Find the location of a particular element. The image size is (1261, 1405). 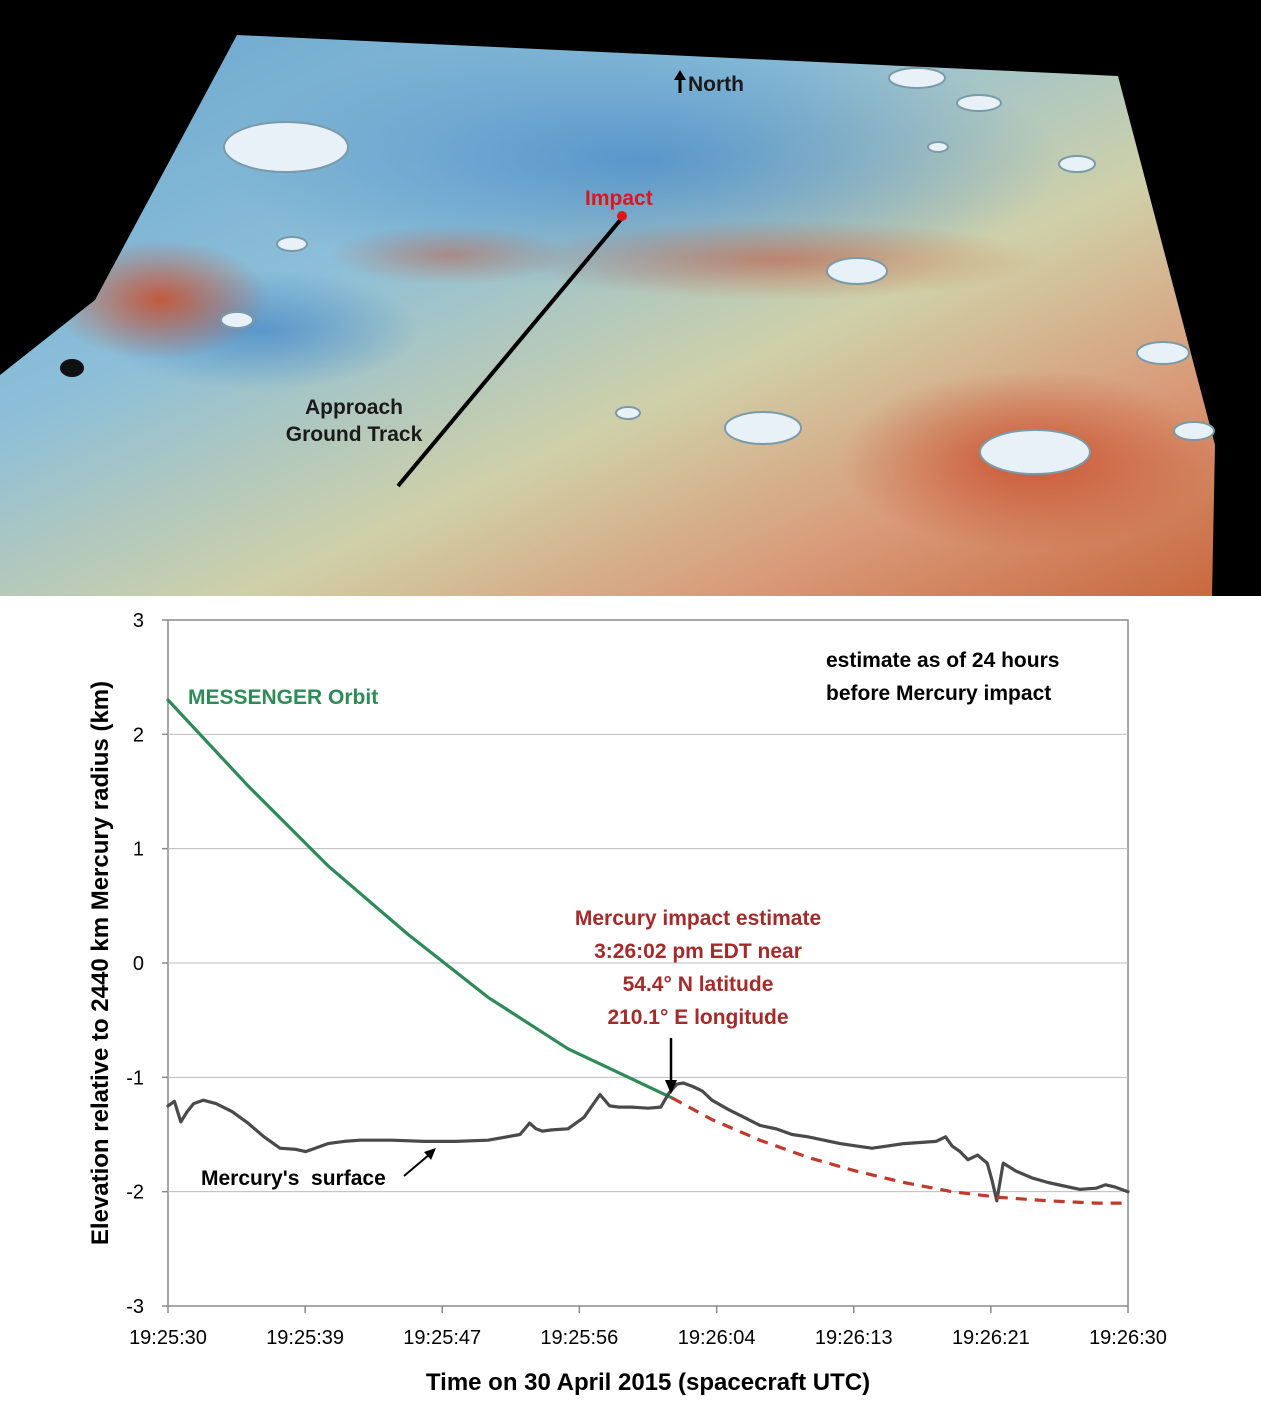

orbit-label: MESSENGER Orbit is located at coordinates (283, 697).